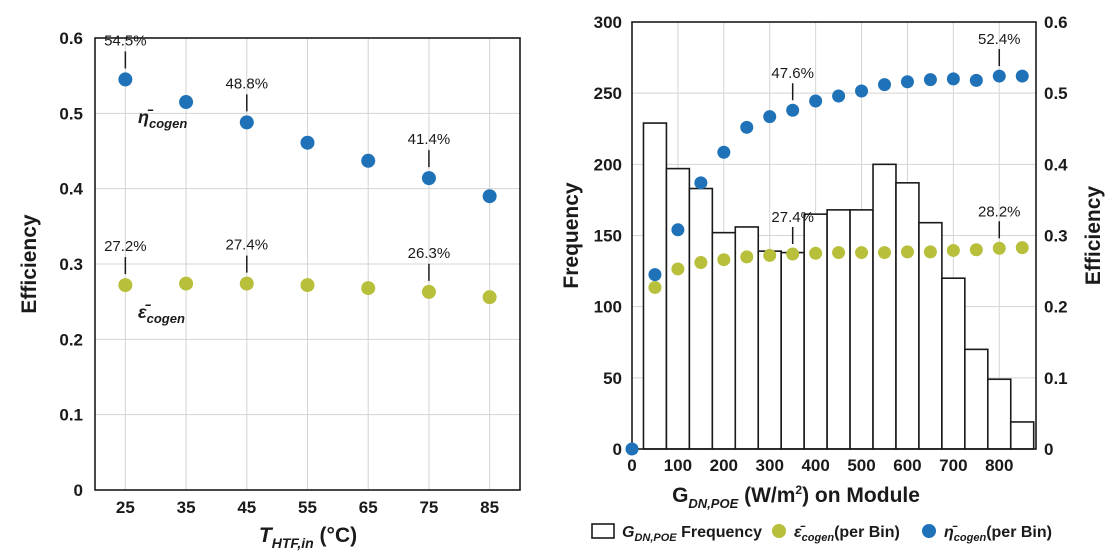 The height and width of the screenshot is (554, 1110). What do you see at coordinates (608, 93) in the screenshot?
I see `y-left-tick-label: 250` at bounding box center [608, 93].